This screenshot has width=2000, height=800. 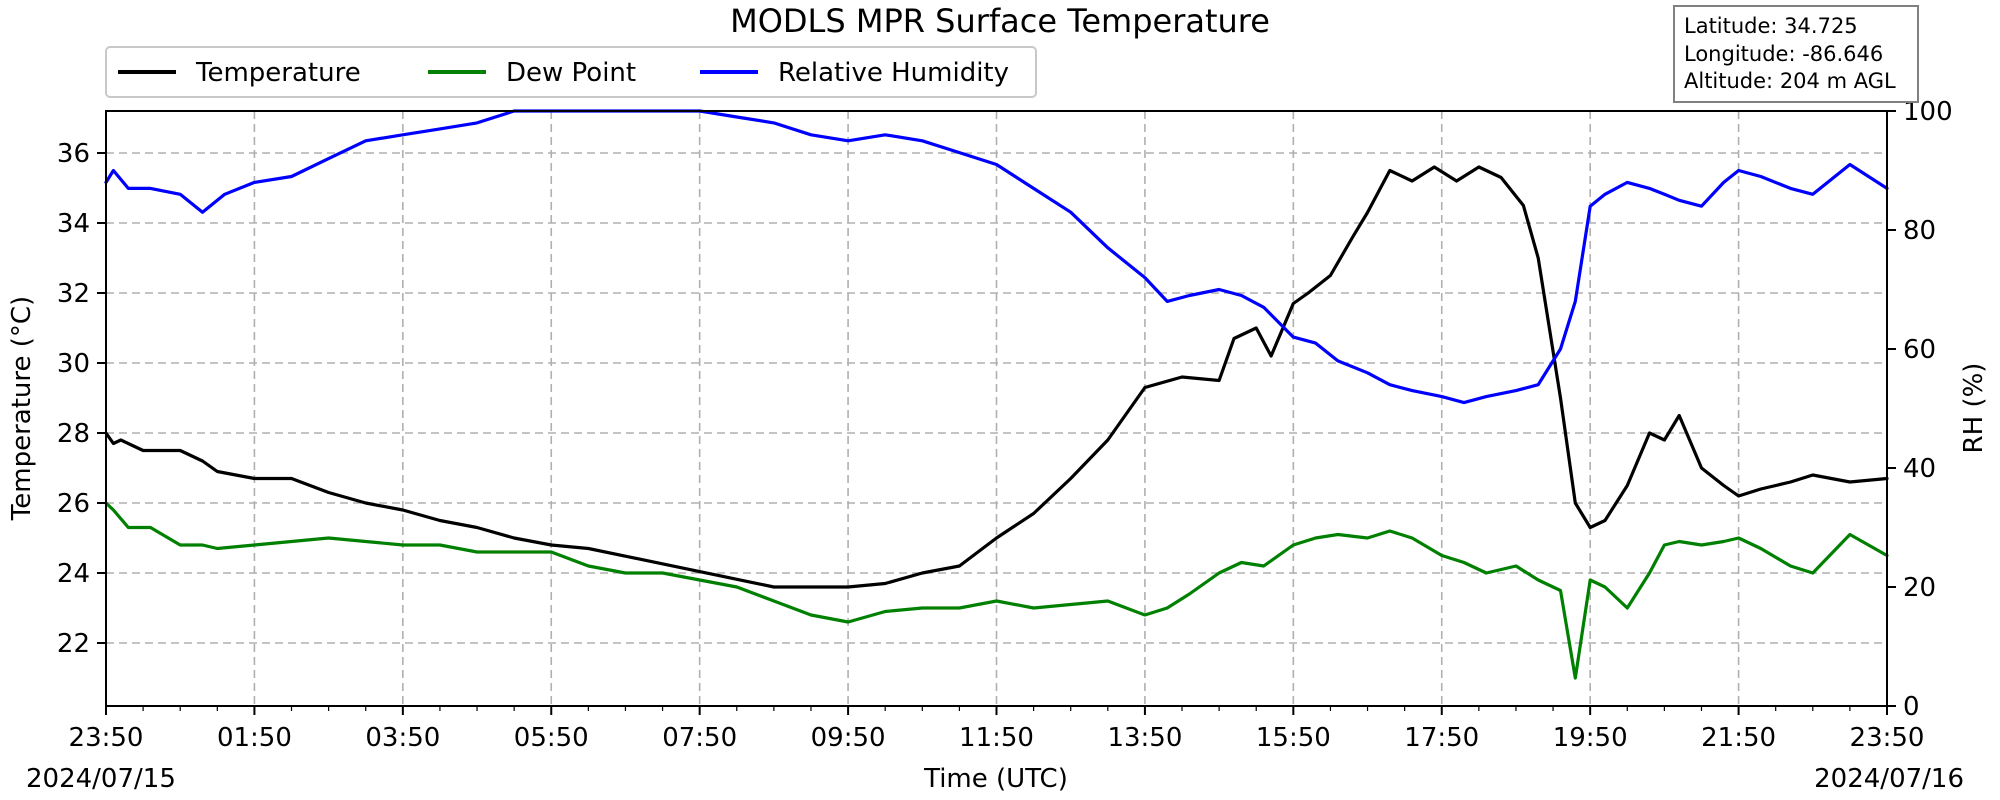 I want to click on x-tick-label: 07:50, so click(x=699, y=738).